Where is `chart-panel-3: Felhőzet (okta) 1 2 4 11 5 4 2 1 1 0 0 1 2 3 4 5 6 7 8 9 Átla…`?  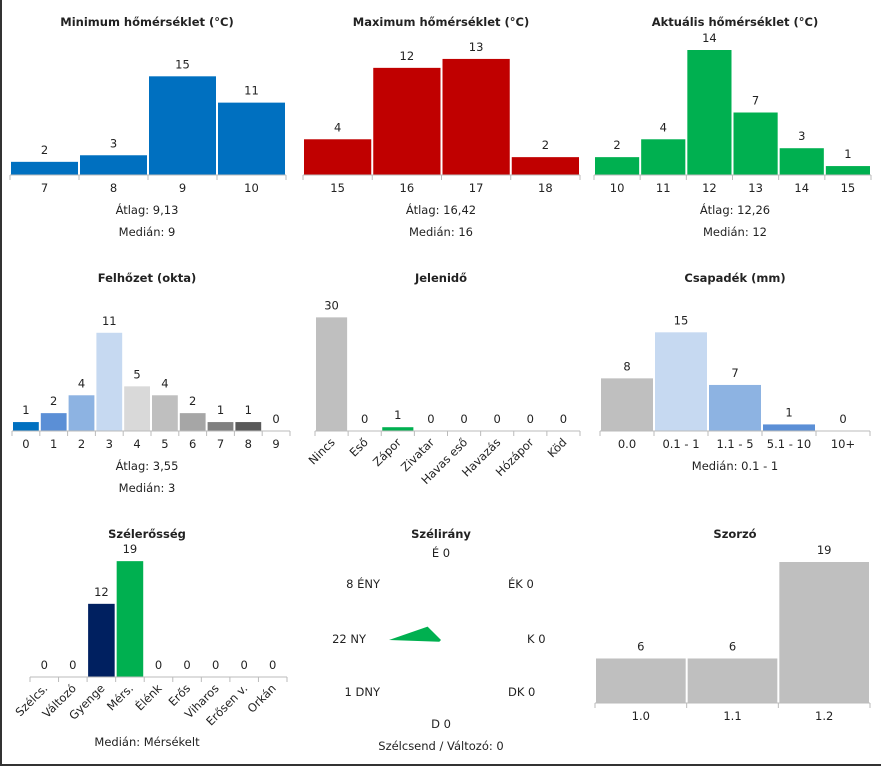
chart-panel-3: Felhőzet (okta) 1 2 4 11 5 4 2 1 1 0 0 1 2 3 4 5 6 7 8 9 Átla… is located at coordinates (147, 384).